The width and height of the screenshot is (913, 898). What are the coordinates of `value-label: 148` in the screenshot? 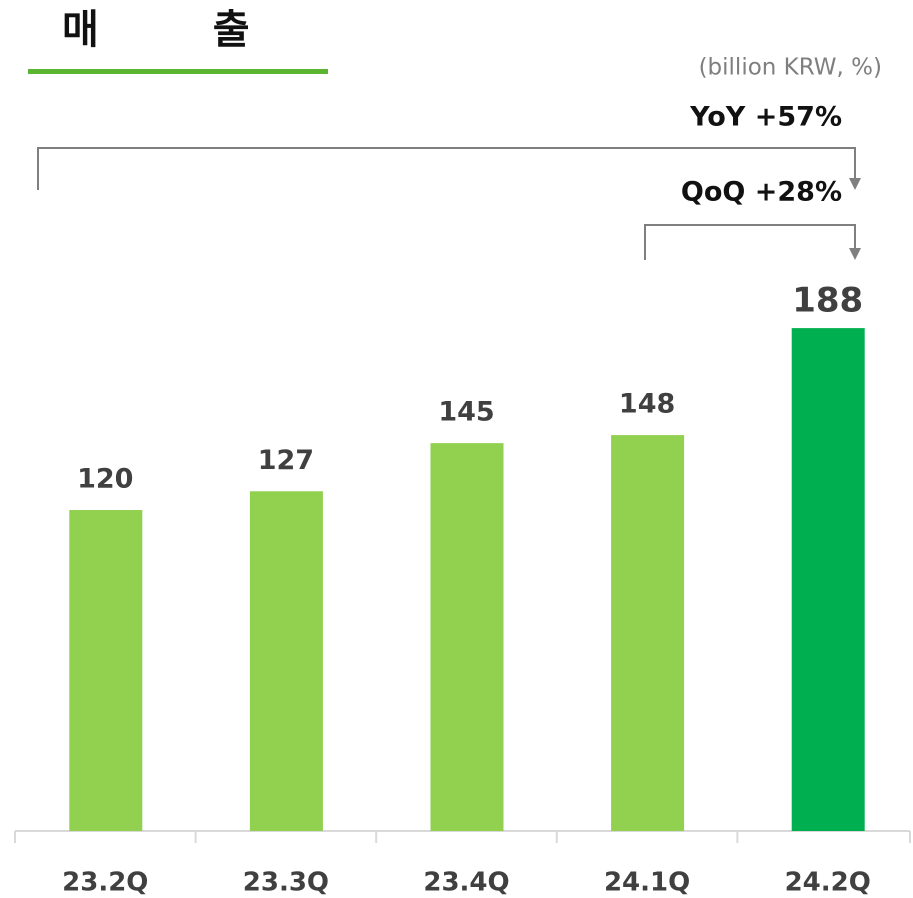 It's located at (647, 404).